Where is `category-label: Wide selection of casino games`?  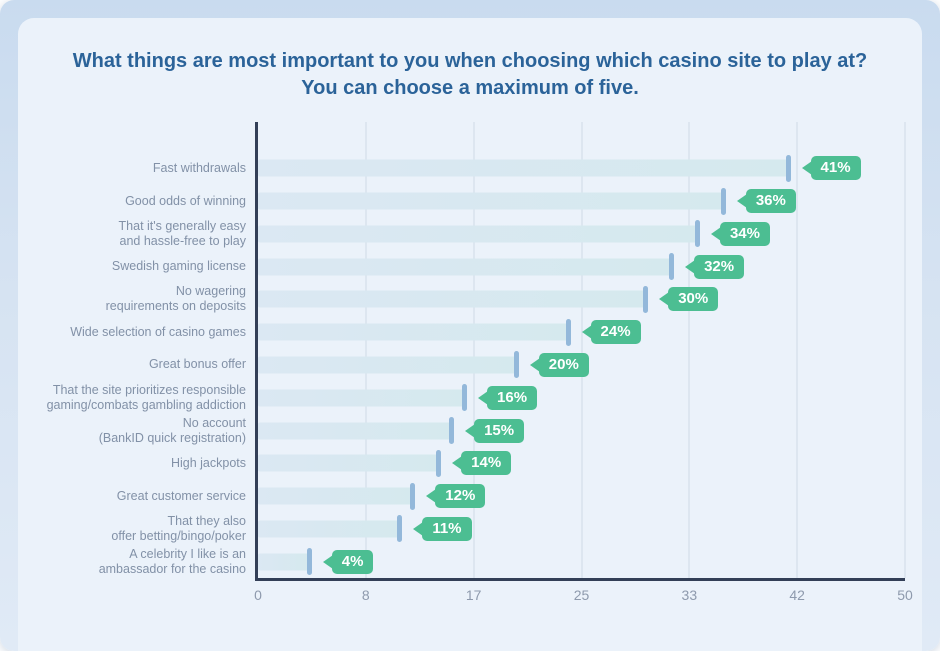
category-label: Wide selection of casino games is located at coordinates (158, 331).